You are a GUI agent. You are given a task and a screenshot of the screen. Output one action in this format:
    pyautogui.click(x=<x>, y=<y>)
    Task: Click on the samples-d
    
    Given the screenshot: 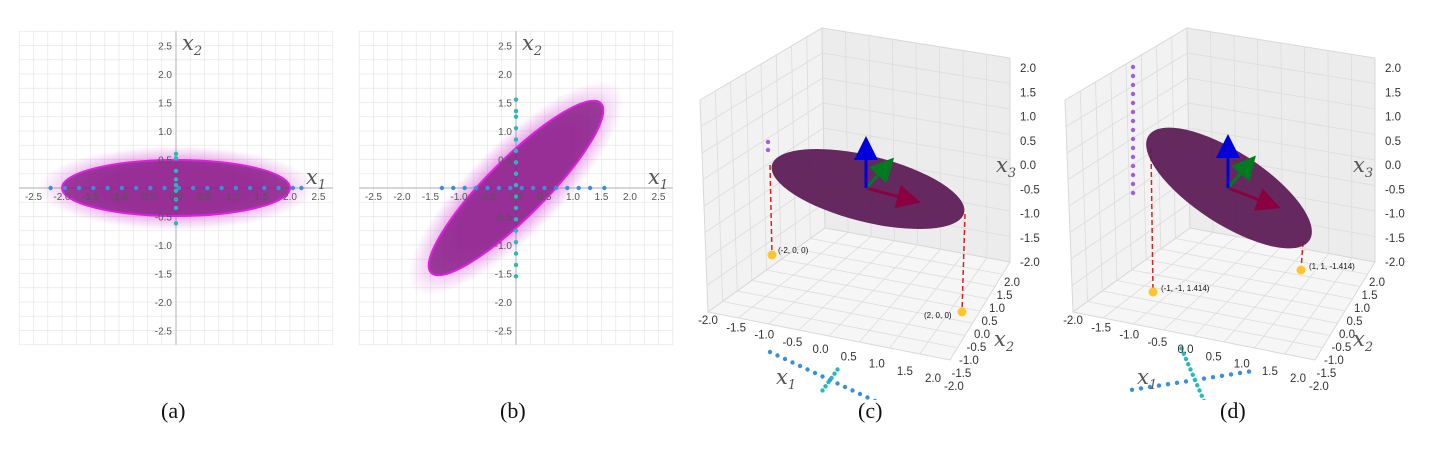 What is the action you would take?
    pyautogui.click(x=1190, y=232)
    